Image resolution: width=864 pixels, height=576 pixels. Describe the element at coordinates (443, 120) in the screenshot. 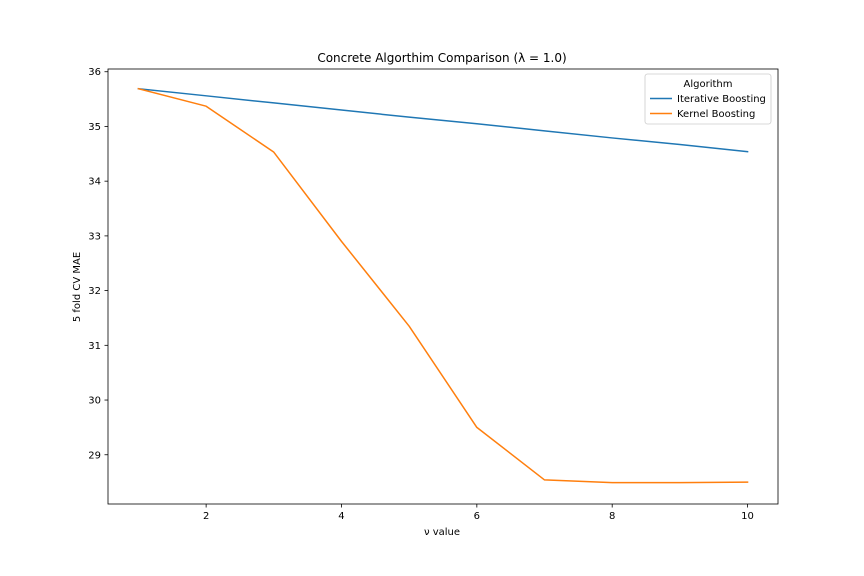

I see `series-line-iterative-boosting` at that location.